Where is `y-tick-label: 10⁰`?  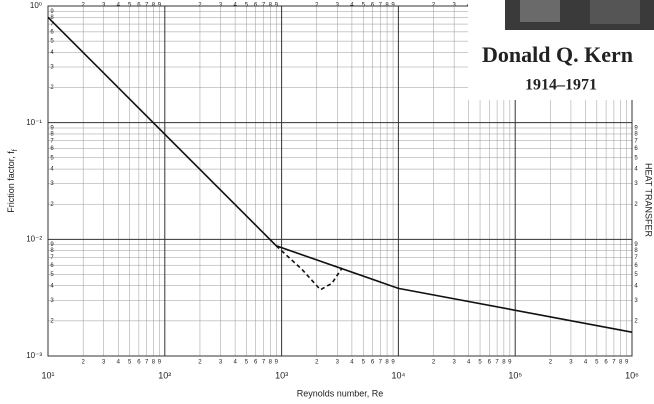
y-tick-label: 10⁰ is located at coordinates (36, 5).